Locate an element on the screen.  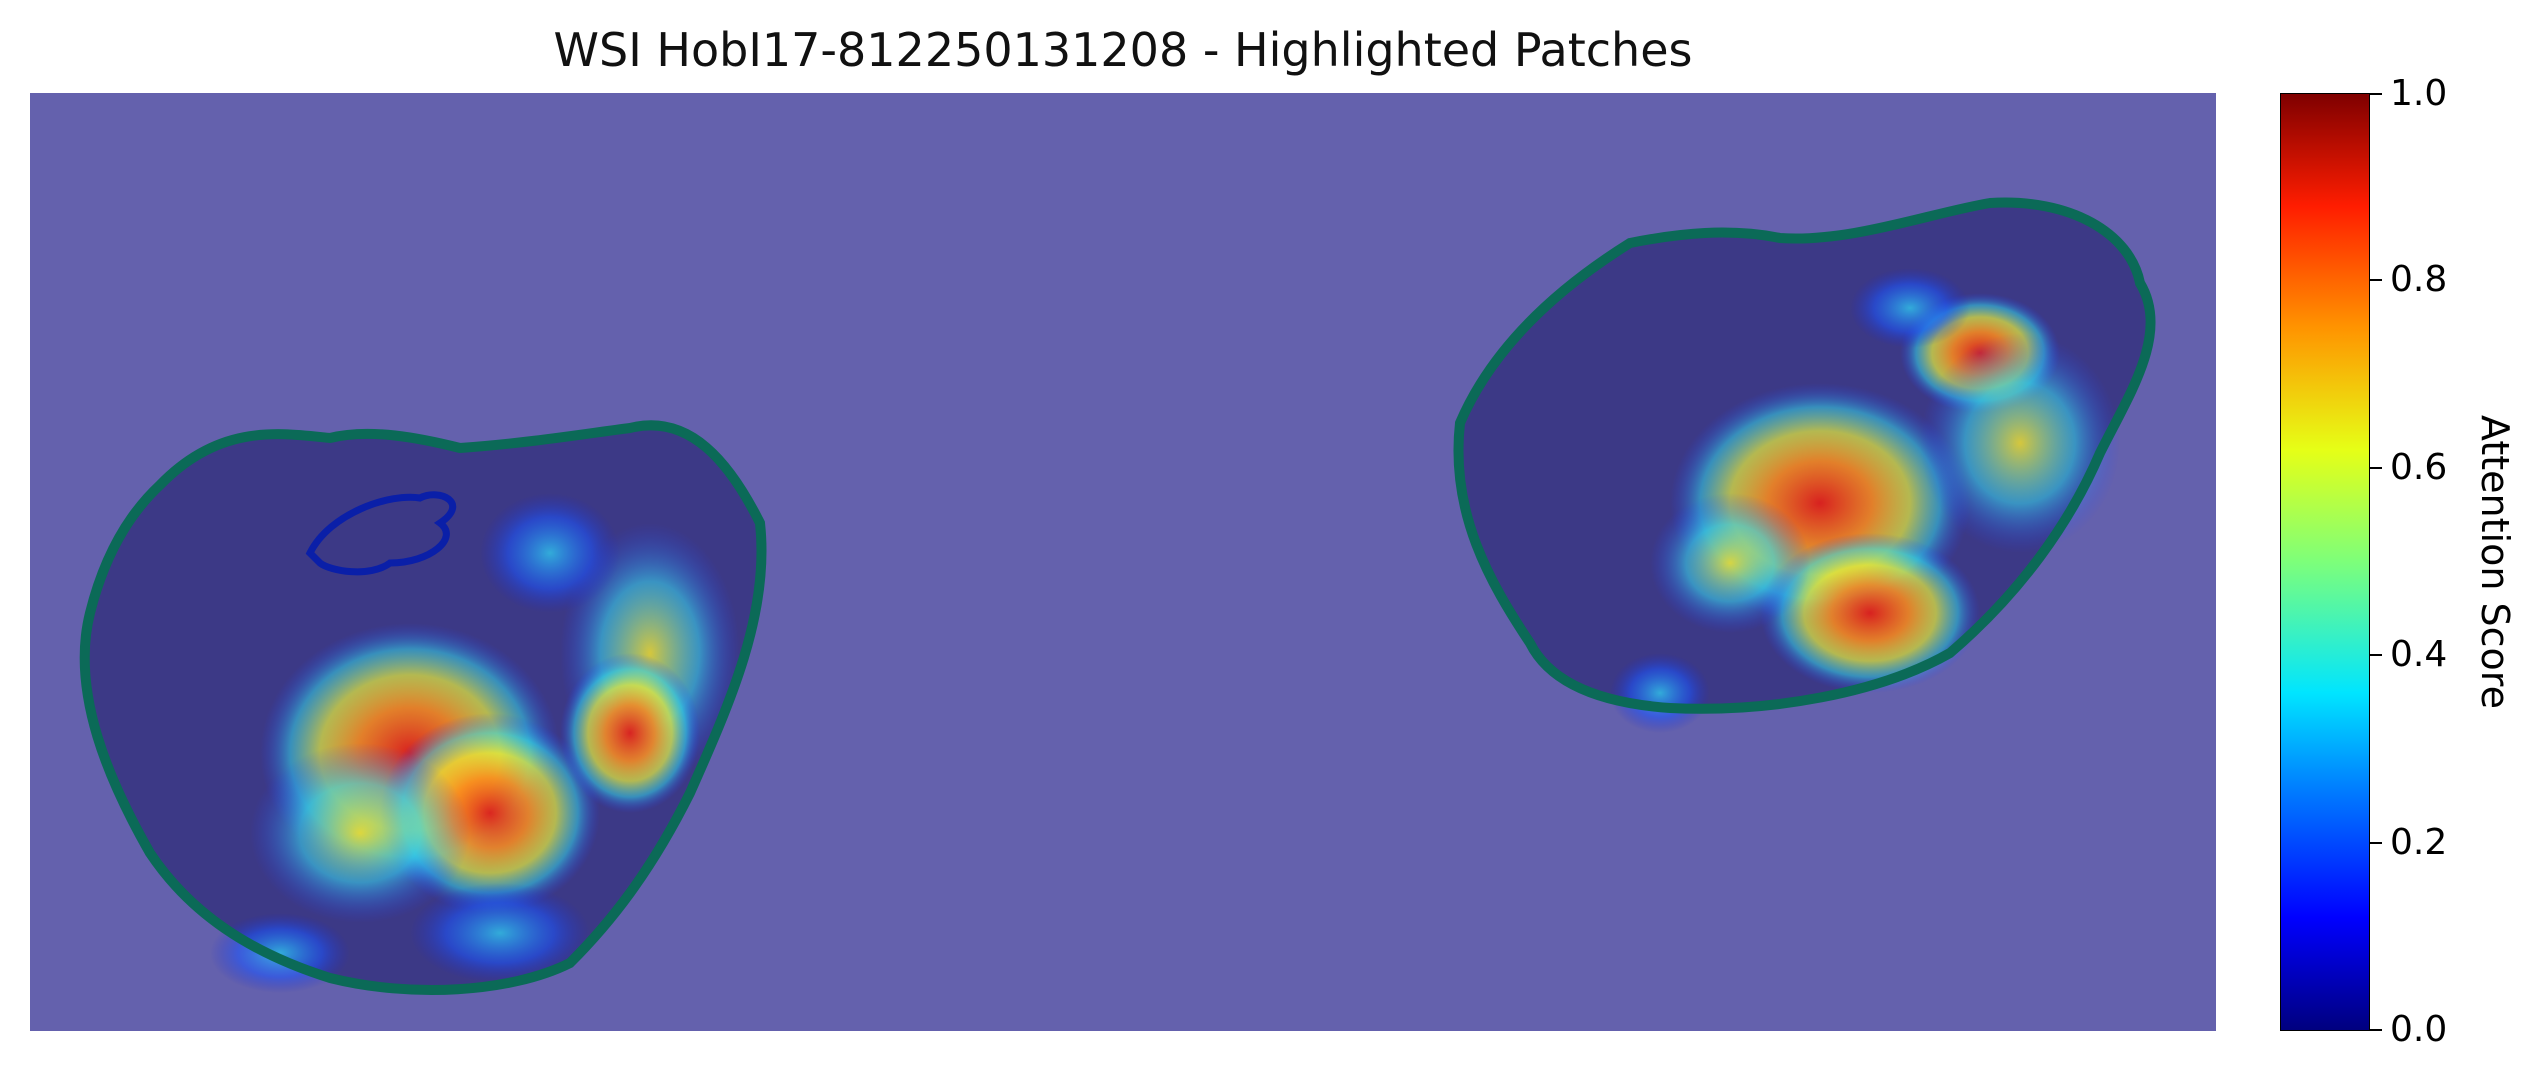
tissue-left-outline is located at coordinates (423, 707).